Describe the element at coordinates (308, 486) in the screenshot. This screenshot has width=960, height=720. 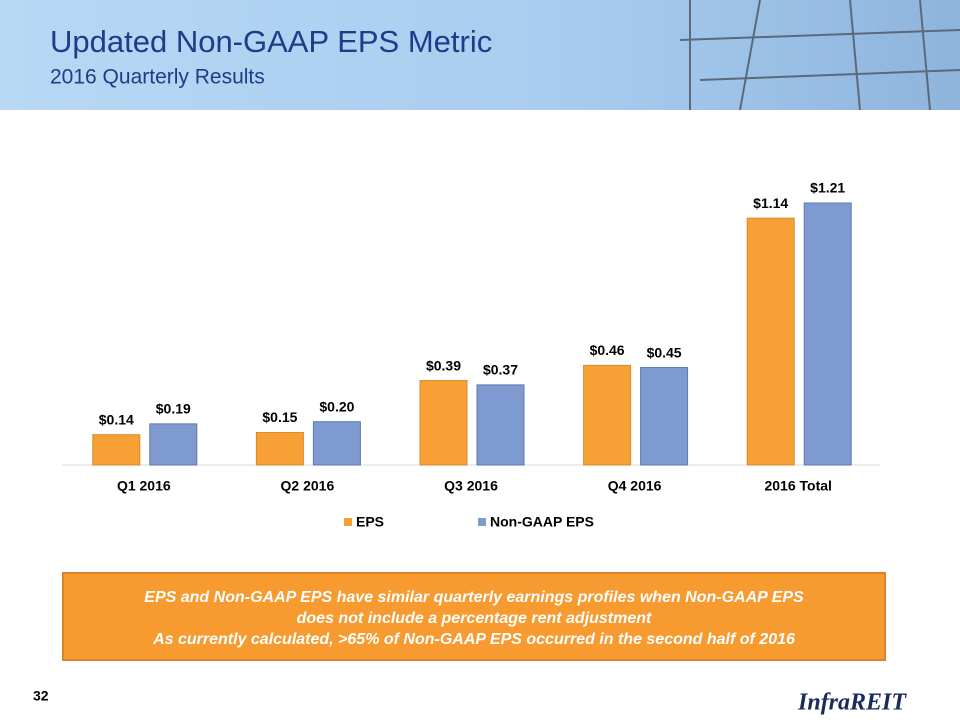
I see `x-tick-label: Q2 2016` at that location.